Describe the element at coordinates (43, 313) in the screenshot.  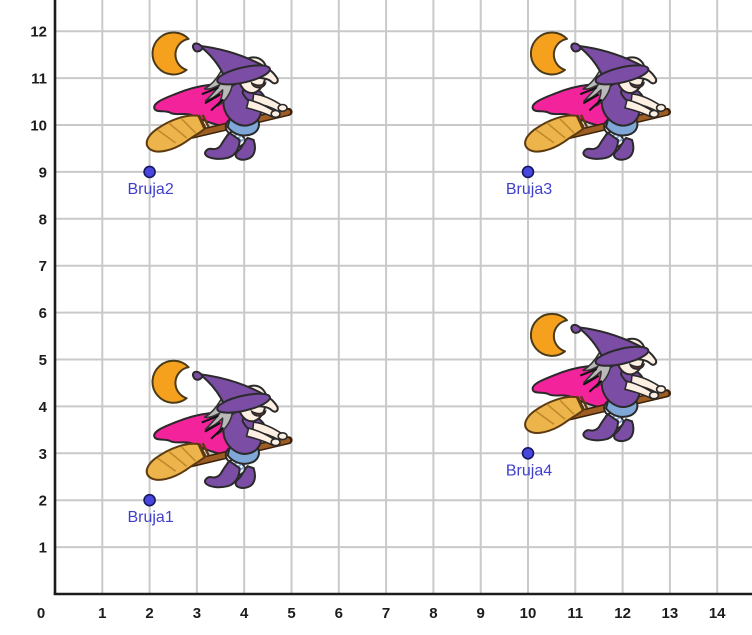
I see `y-axis-tick-label: 6` at that location.